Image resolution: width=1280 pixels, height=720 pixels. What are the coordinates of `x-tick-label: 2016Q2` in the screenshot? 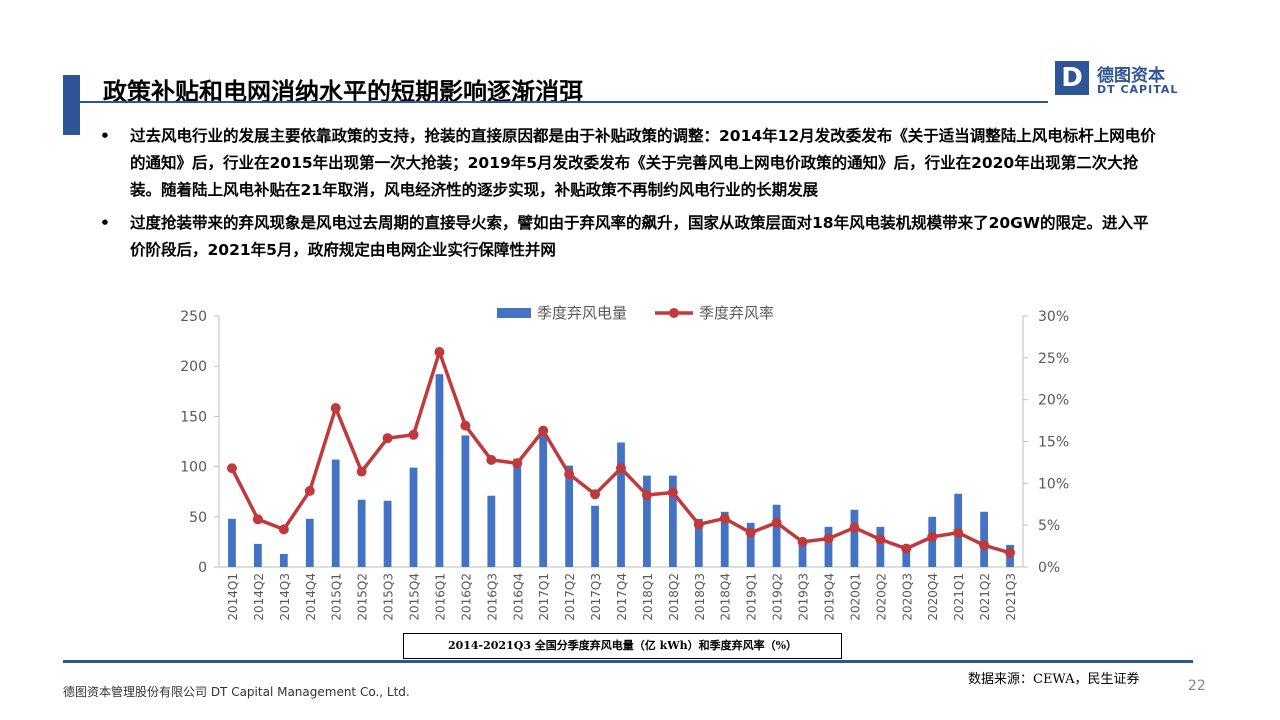 It's located at (466, 597).